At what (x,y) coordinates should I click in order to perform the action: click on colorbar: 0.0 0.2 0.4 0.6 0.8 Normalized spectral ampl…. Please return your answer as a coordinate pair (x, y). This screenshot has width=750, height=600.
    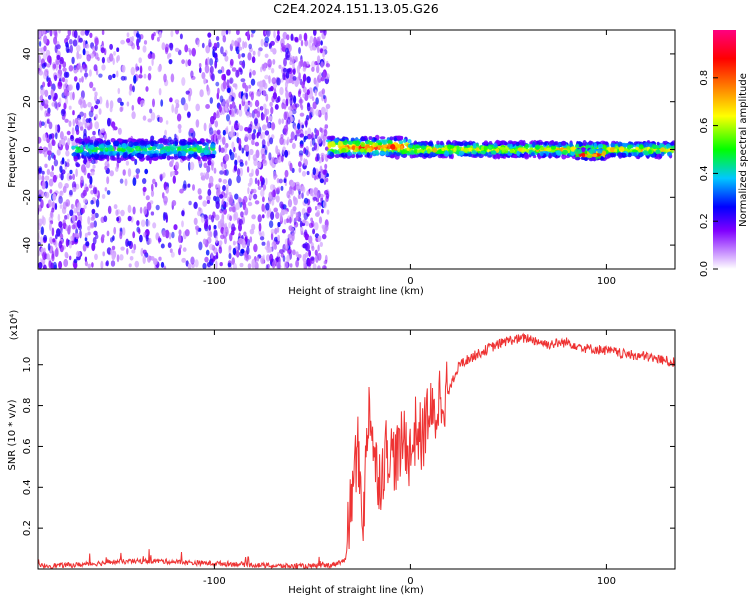
    Looking at the image, I should click on (724, 153).